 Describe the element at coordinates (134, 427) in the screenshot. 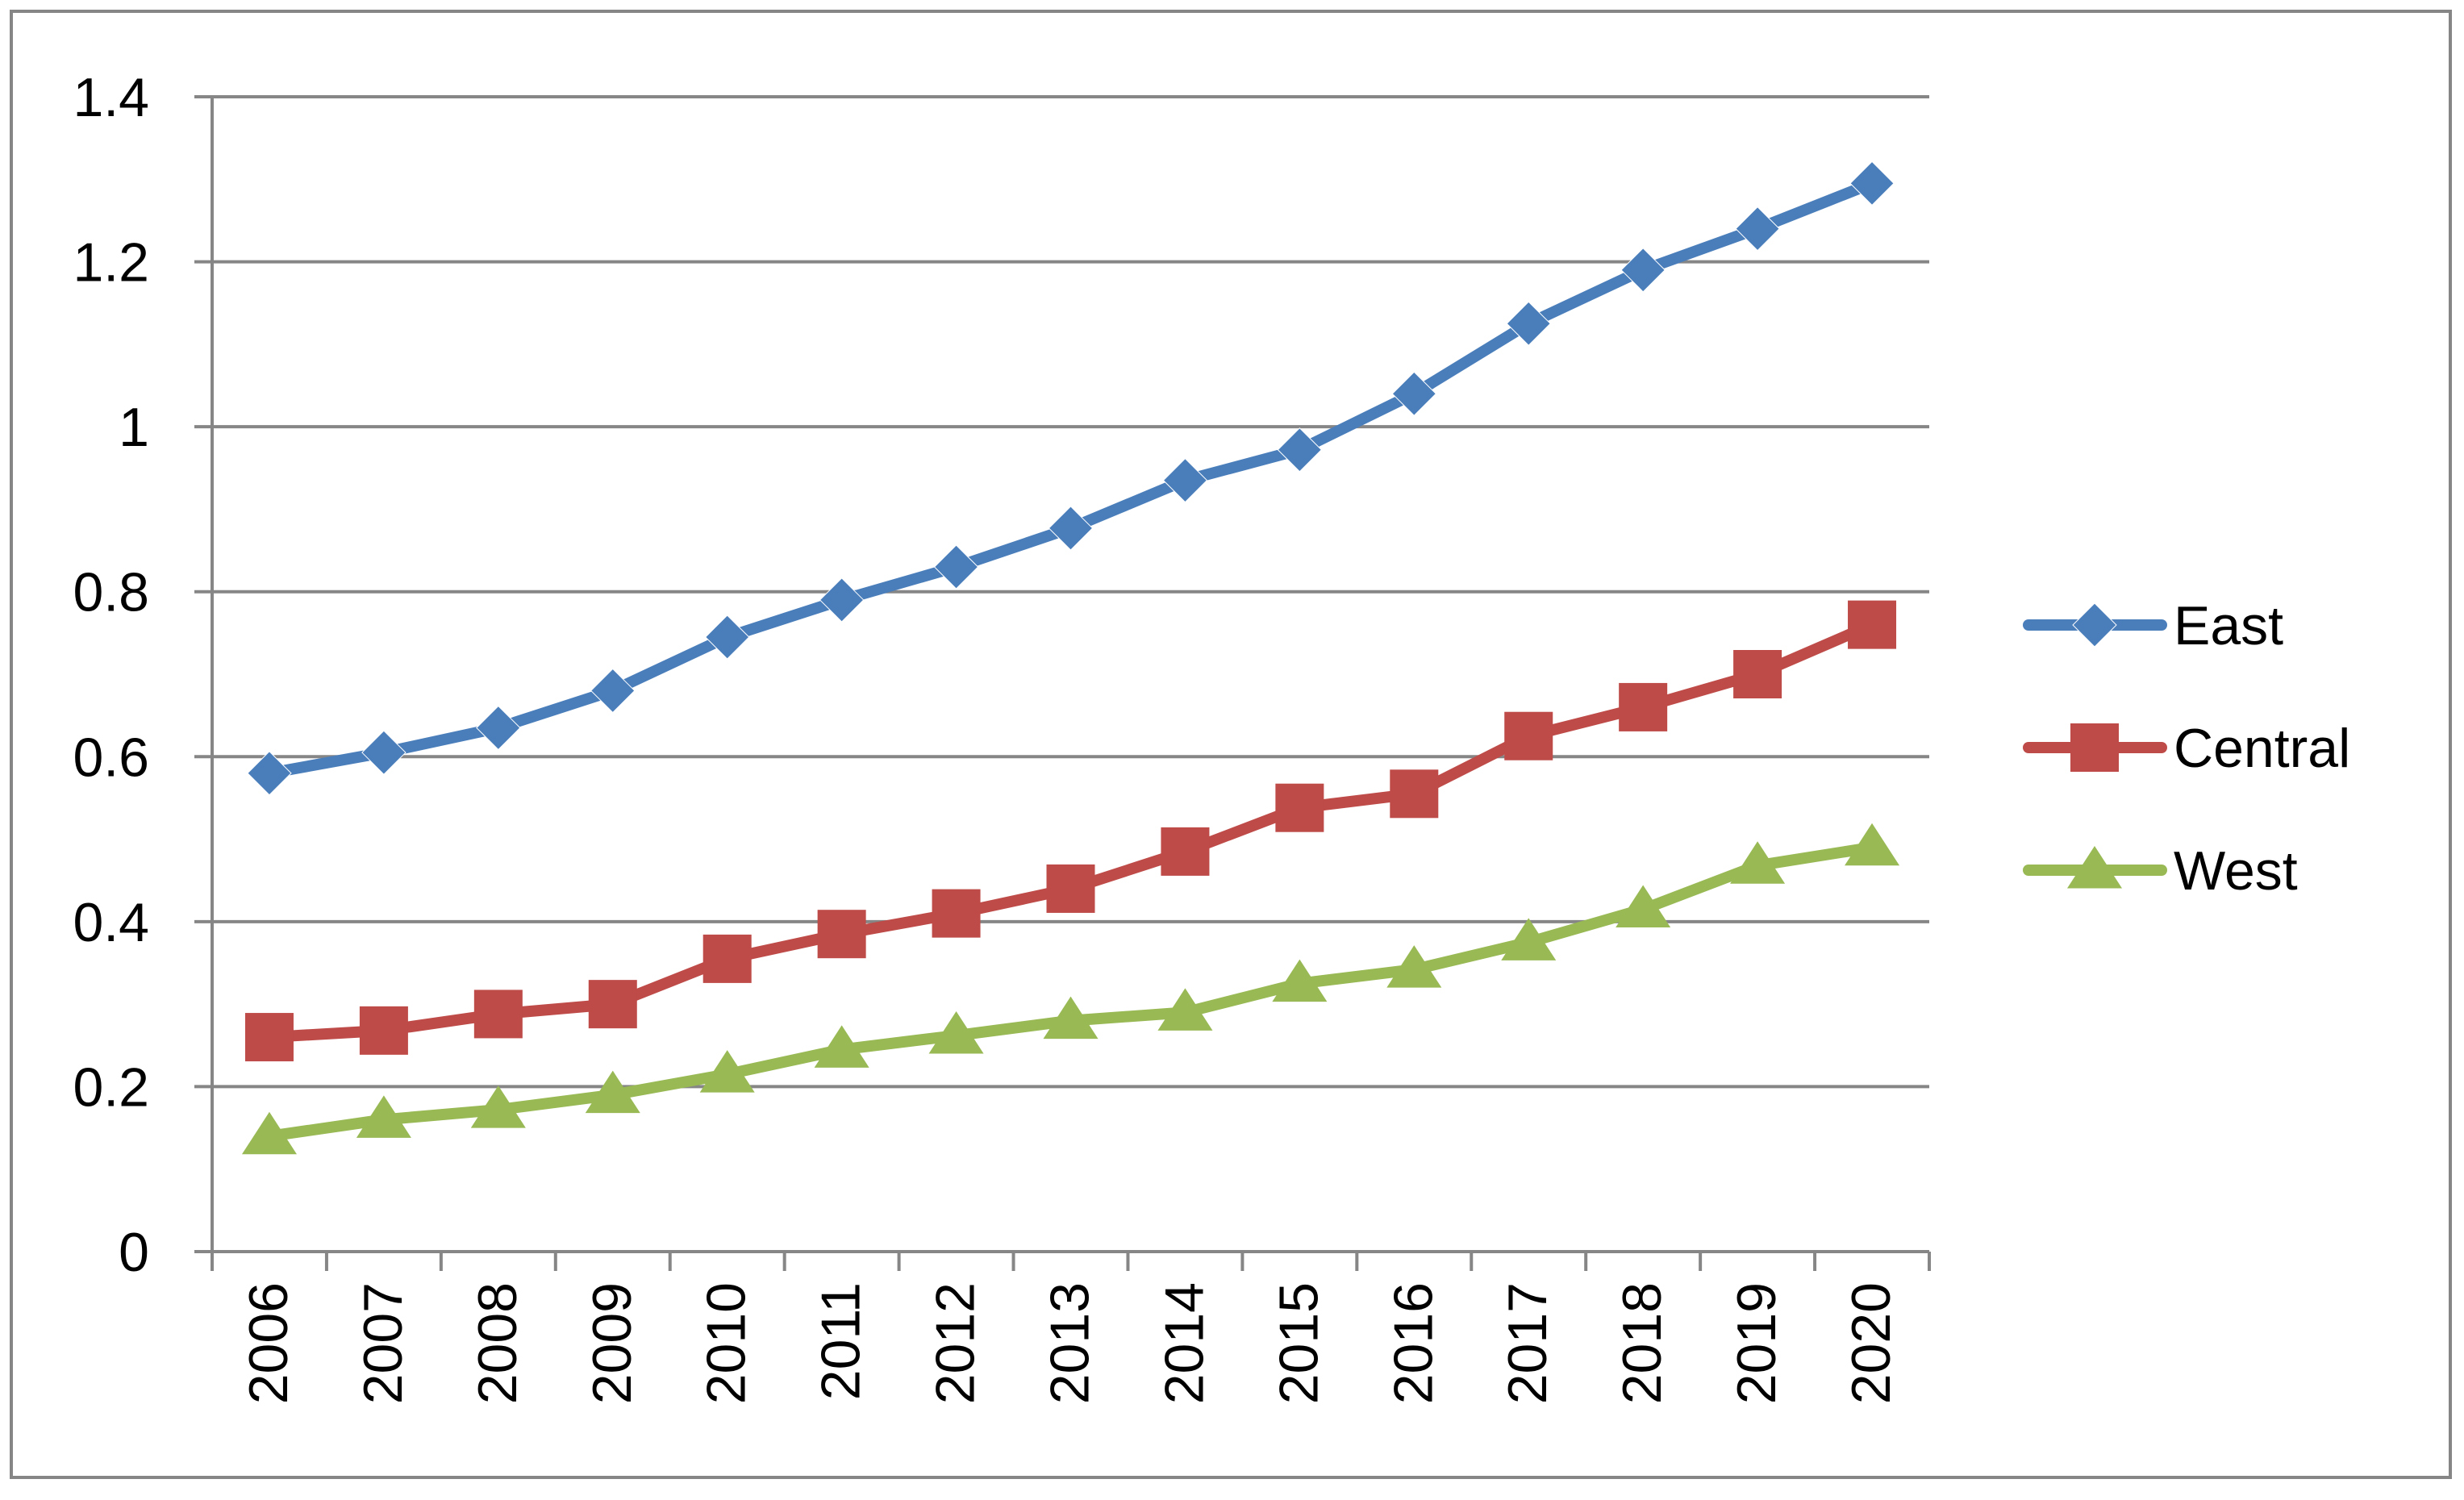

I see `y-tick-label: 1` at that location.